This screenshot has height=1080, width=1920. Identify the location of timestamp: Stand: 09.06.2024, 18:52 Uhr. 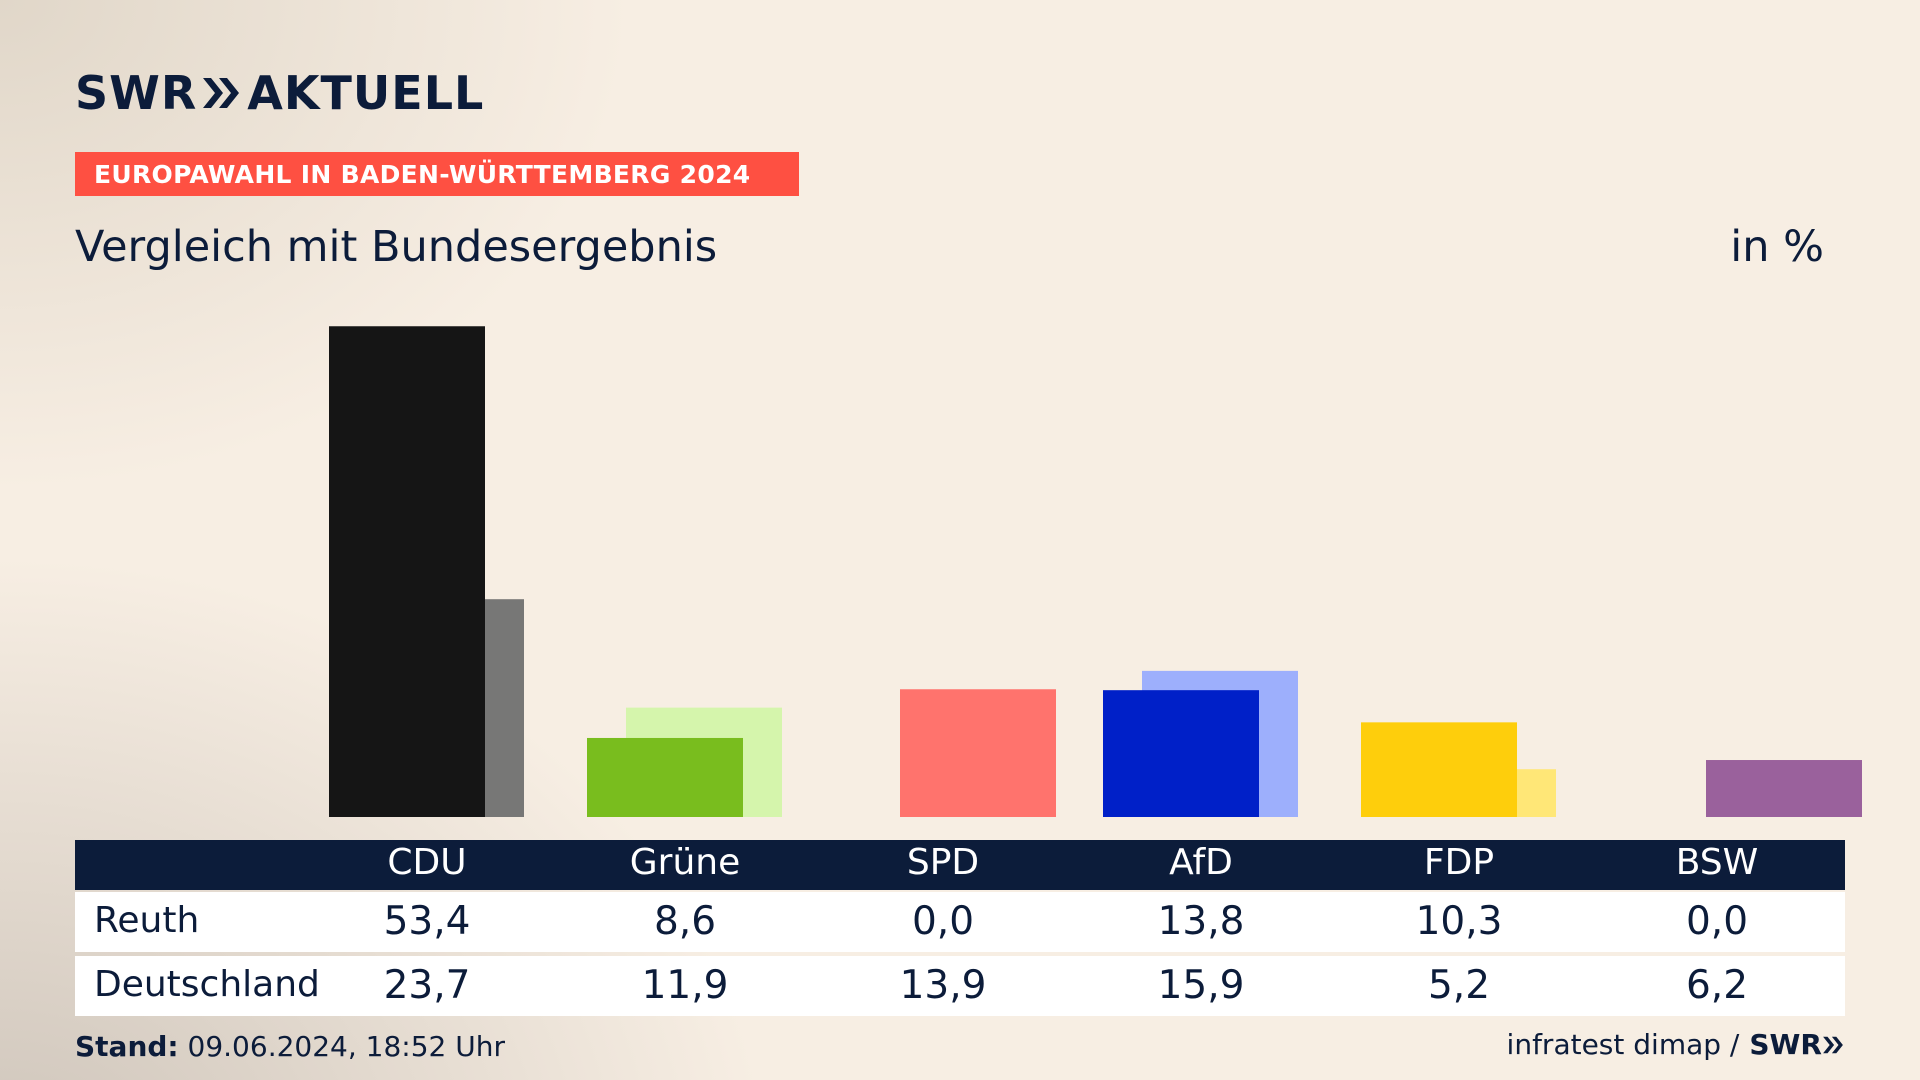
(290, 1046).